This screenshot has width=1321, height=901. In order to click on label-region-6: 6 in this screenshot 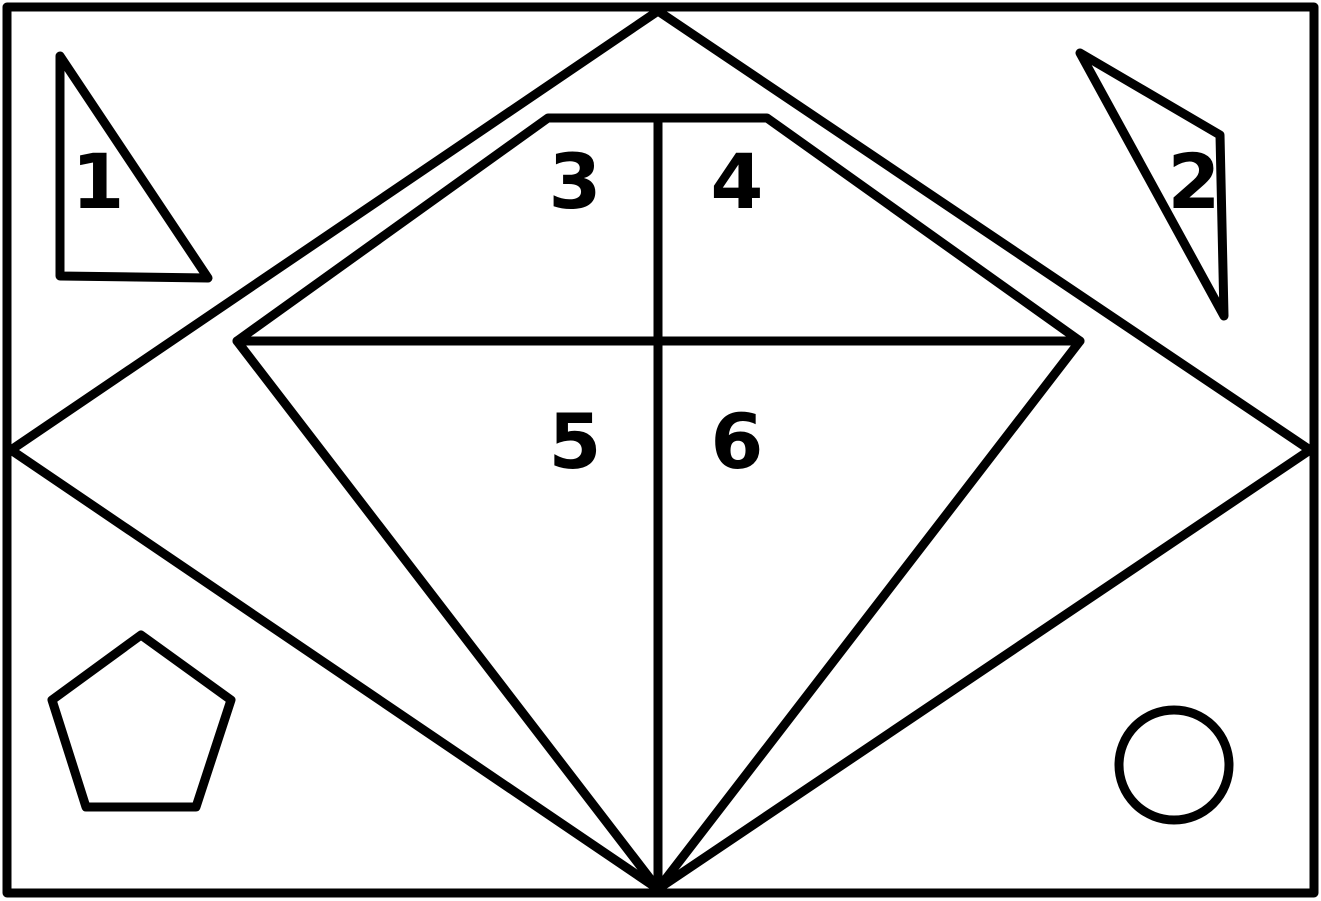, I will do `click(737, 441)`.